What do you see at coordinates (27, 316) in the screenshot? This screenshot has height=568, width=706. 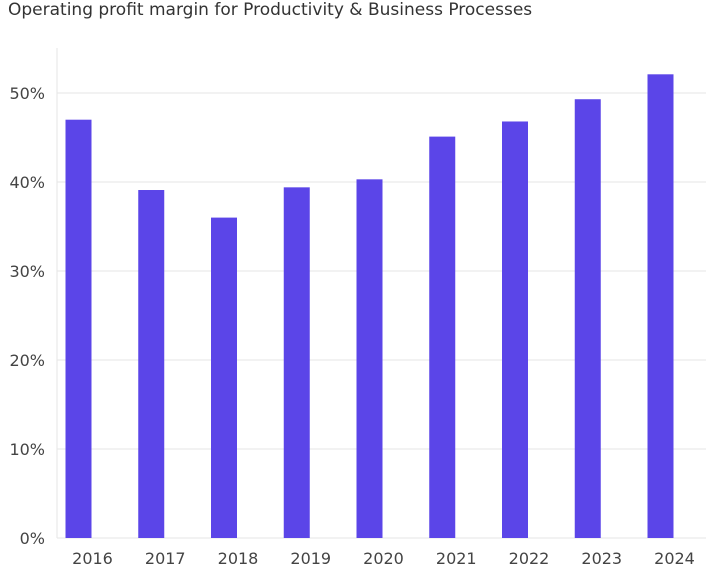 I see `y-axis-ticks: 0% 10% 20% 30% 40% 50%` at bounding box center [27, 316].